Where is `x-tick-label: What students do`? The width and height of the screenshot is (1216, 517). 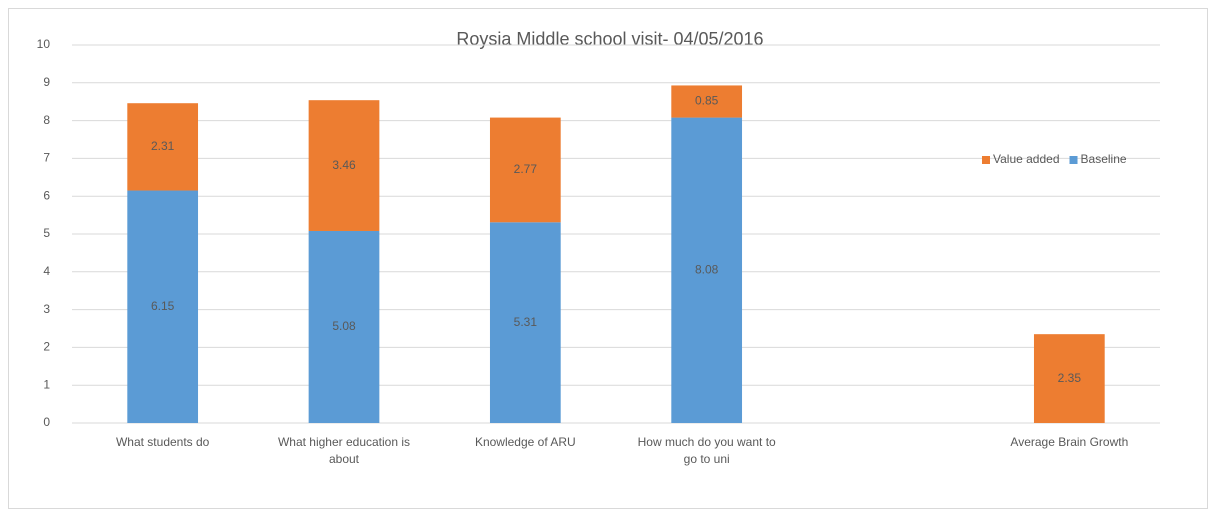
x-tick-label: What students do is located at coordinates (163, 442).